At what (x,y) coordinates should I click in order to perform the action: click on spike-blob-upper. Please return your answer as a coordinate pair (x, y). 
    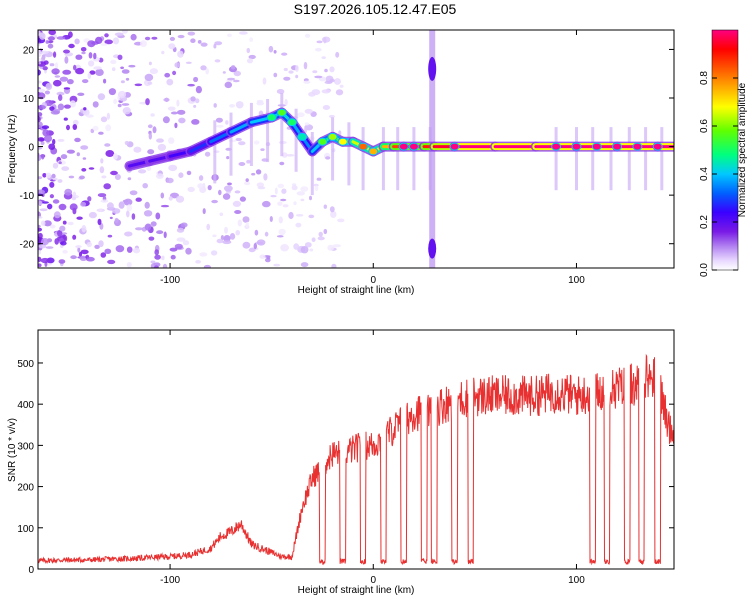
    Looking at the image, I should click on (432, 68).